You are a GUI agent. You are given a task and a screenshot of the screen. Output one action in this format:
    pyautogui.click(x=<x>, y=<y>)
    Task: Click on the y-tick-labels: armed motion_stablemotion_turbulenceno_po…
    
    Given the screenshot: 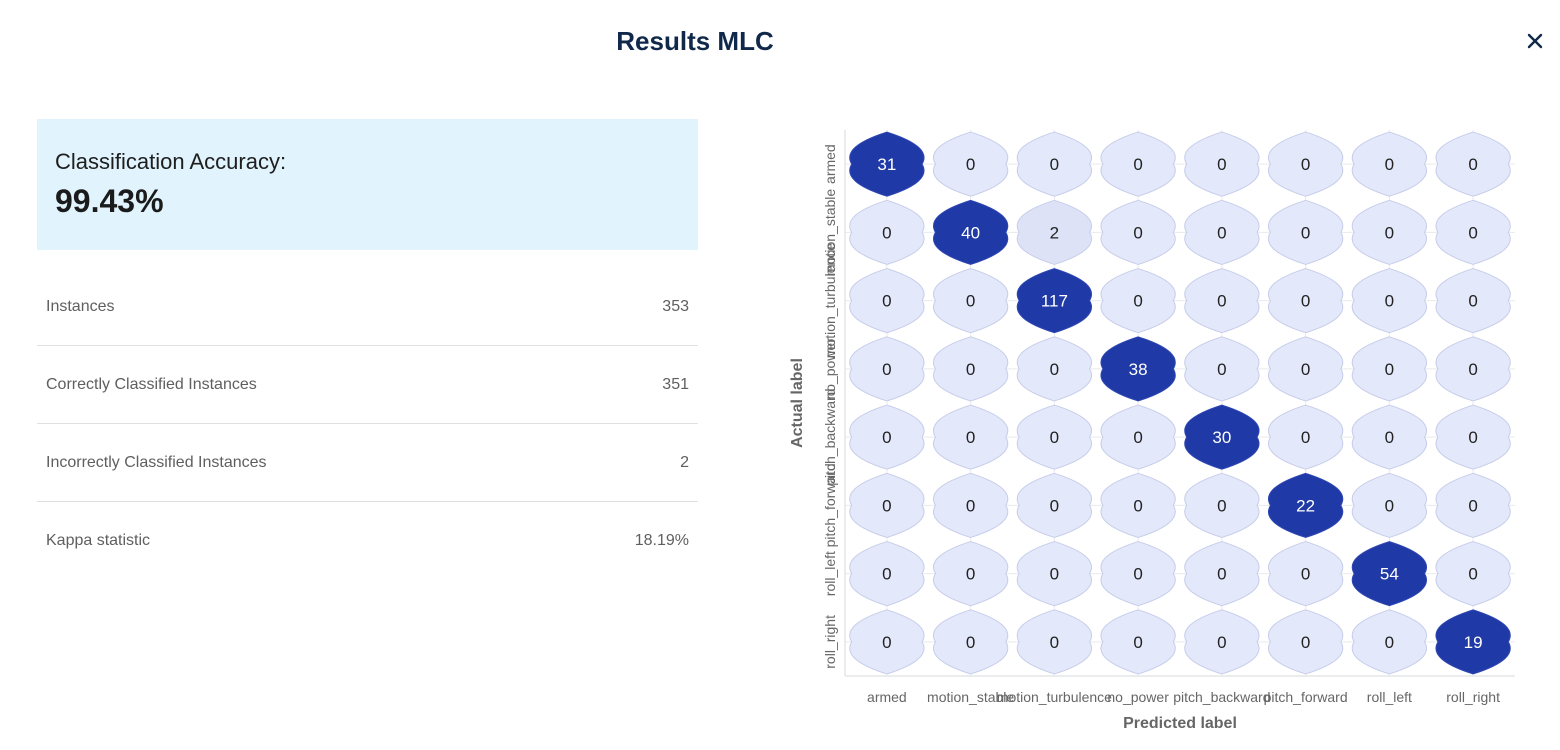 What is the action you would take?
    pyautogui.click(x=830, y=406)
    